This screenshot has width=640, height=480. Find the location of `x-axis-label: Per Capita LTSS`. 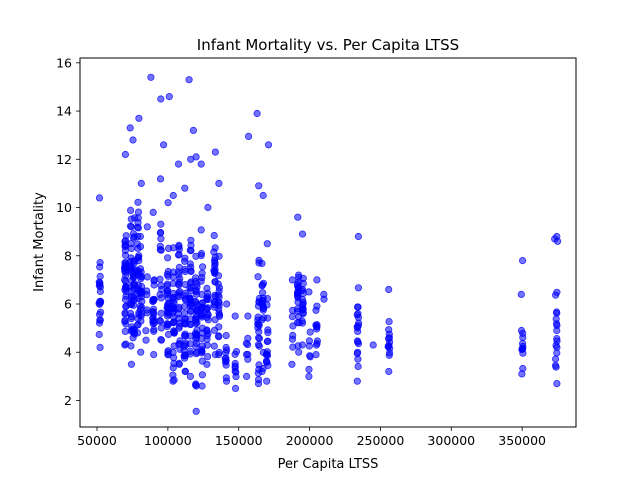

x-axis-label: Per Capita LTSS is located at coordinates (328, 464).